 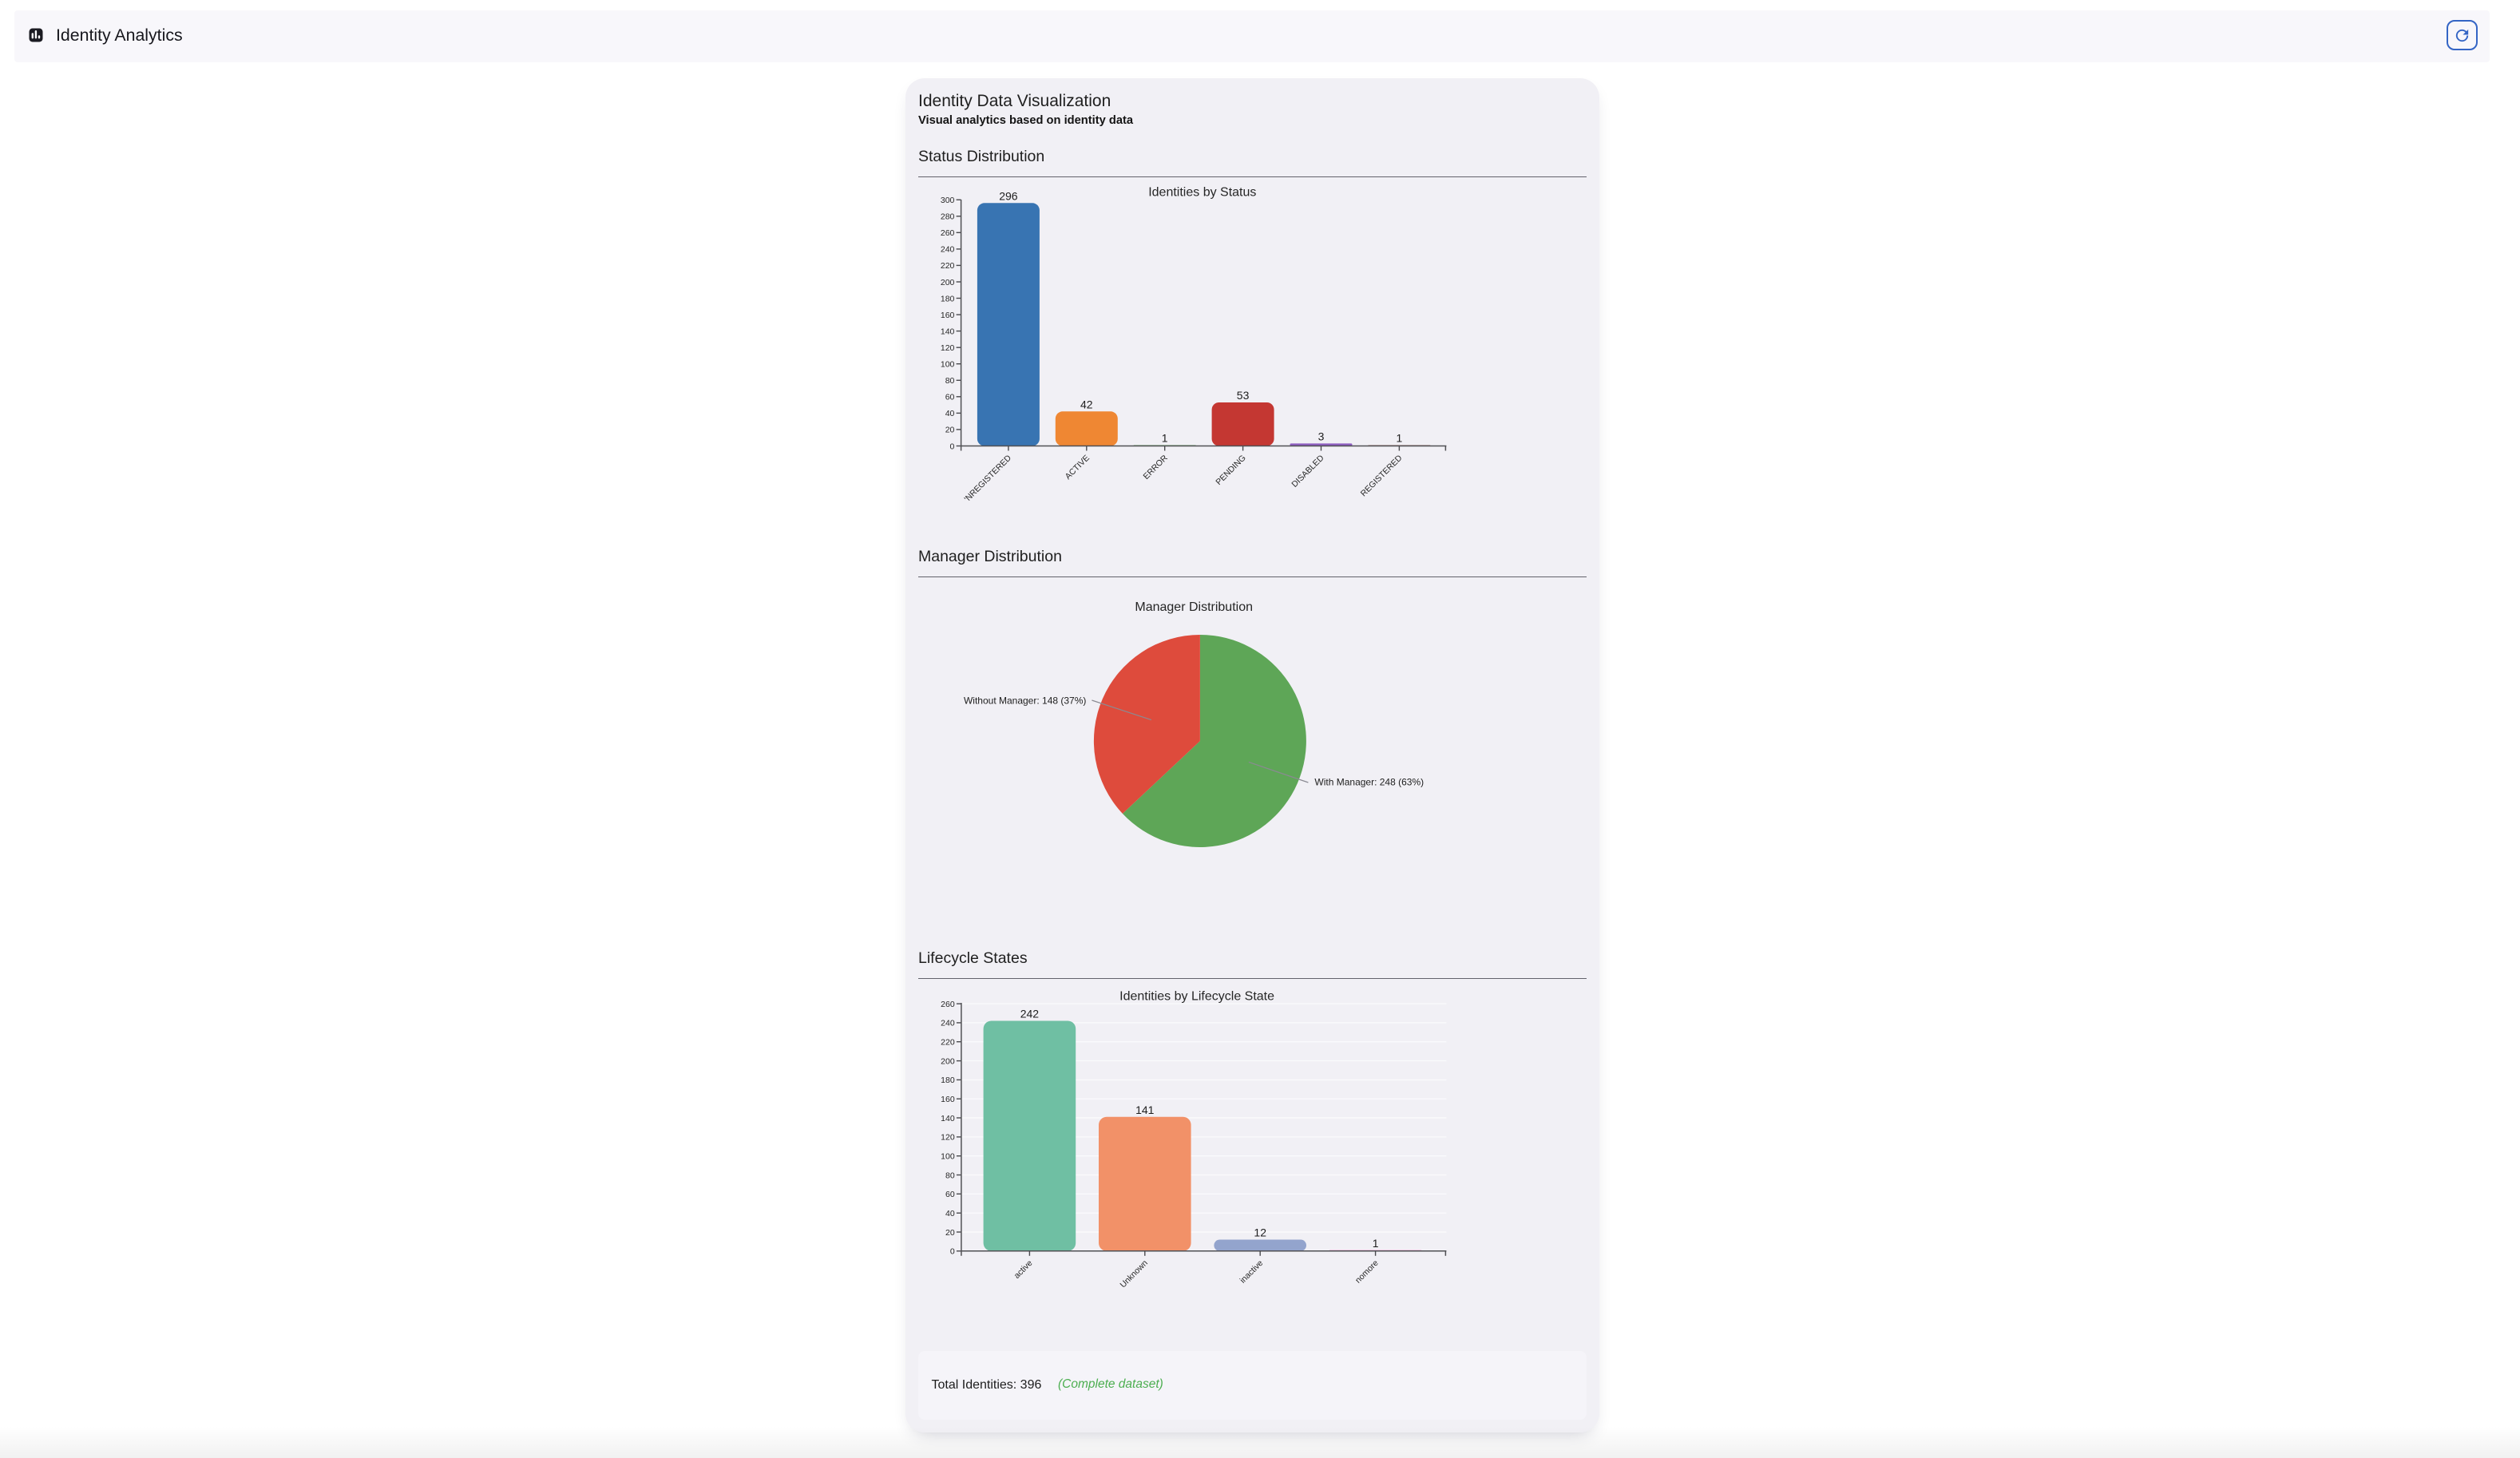 I want to click on svg-text: active, so click(x=1023, y=1269).